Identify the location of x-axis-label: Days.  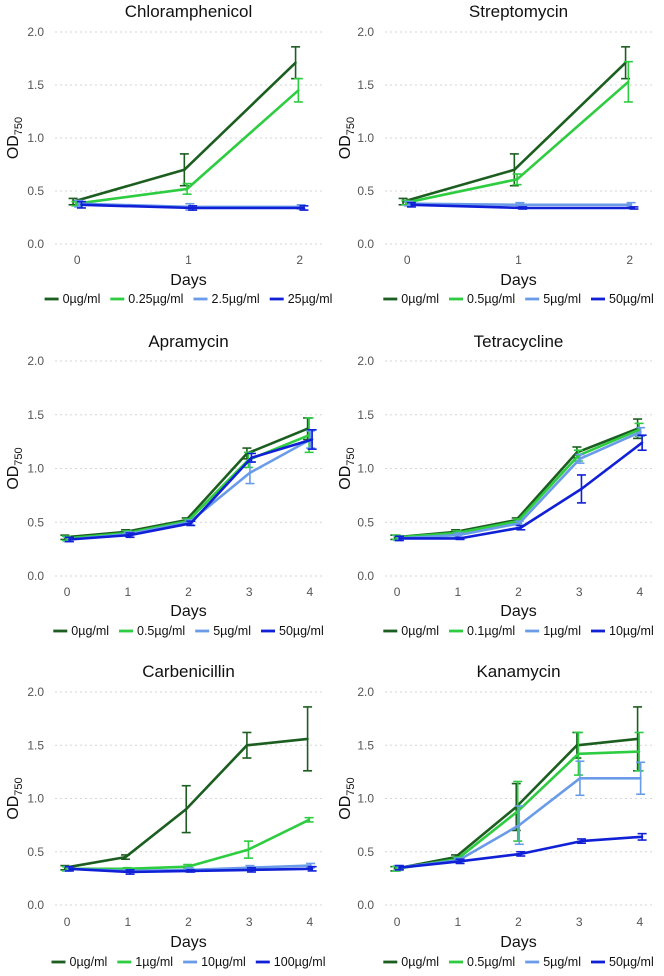
(188, 942).